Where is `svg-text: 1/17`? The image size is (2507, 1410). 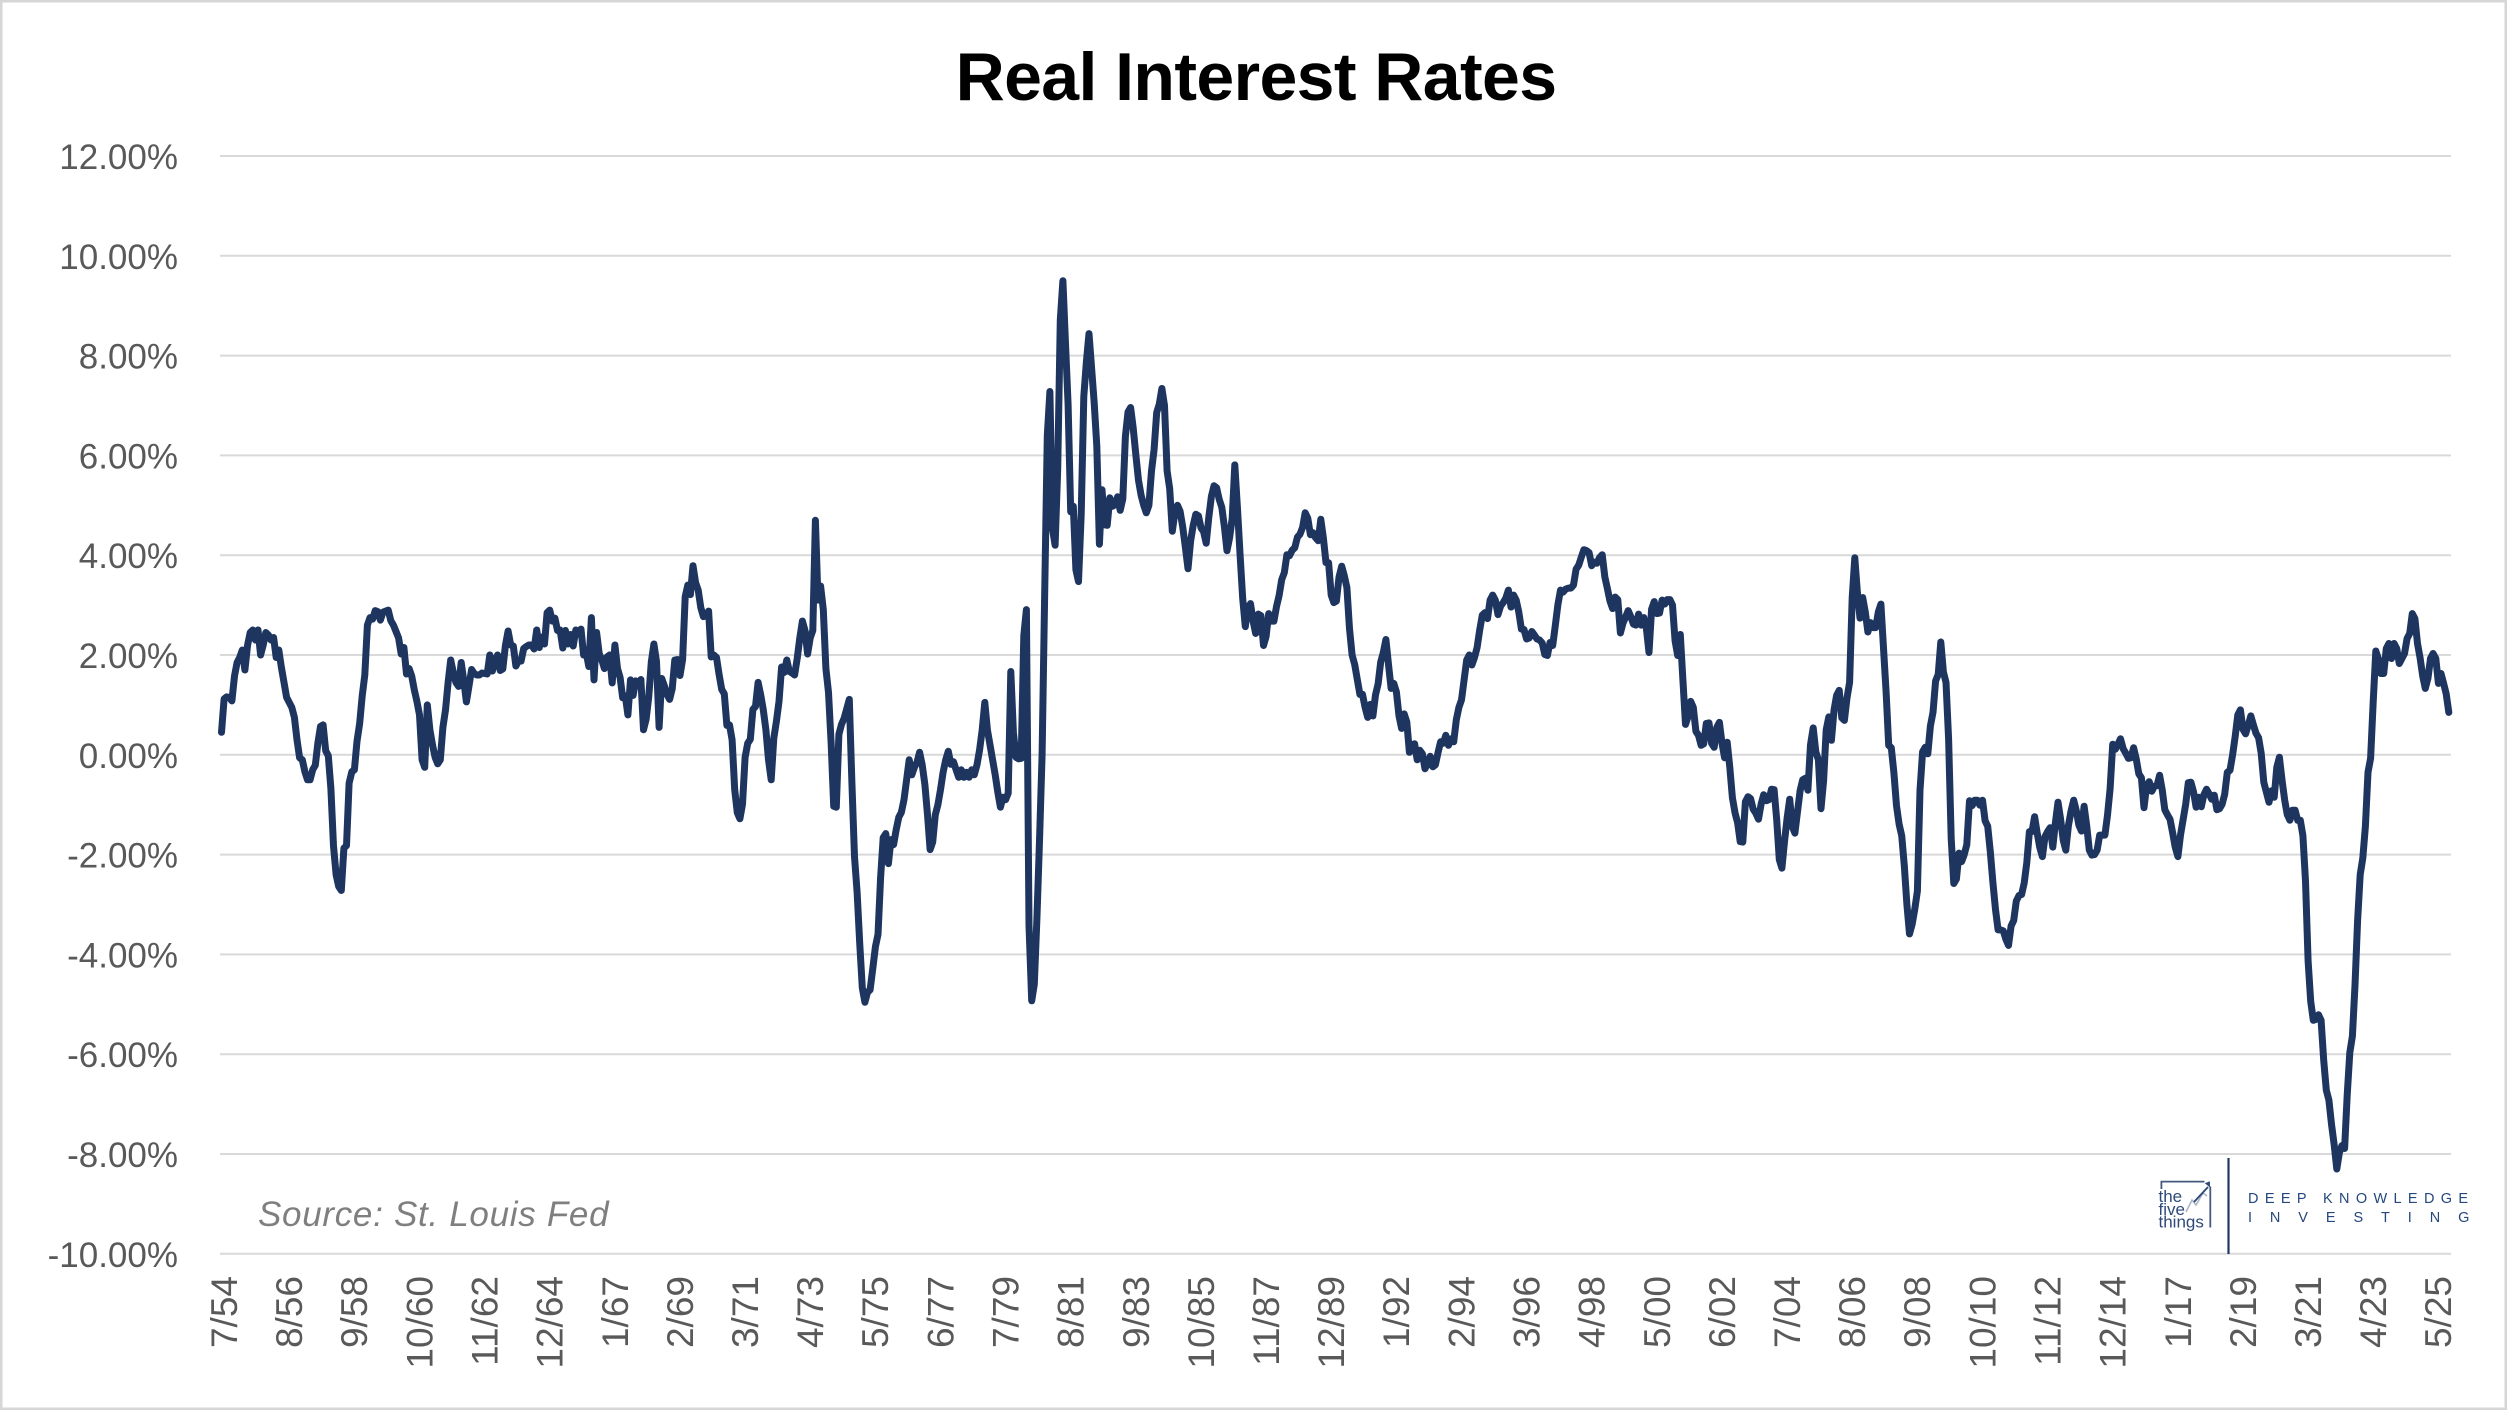 svg-text: 1/17 is located at coordinates (2178, 1312).